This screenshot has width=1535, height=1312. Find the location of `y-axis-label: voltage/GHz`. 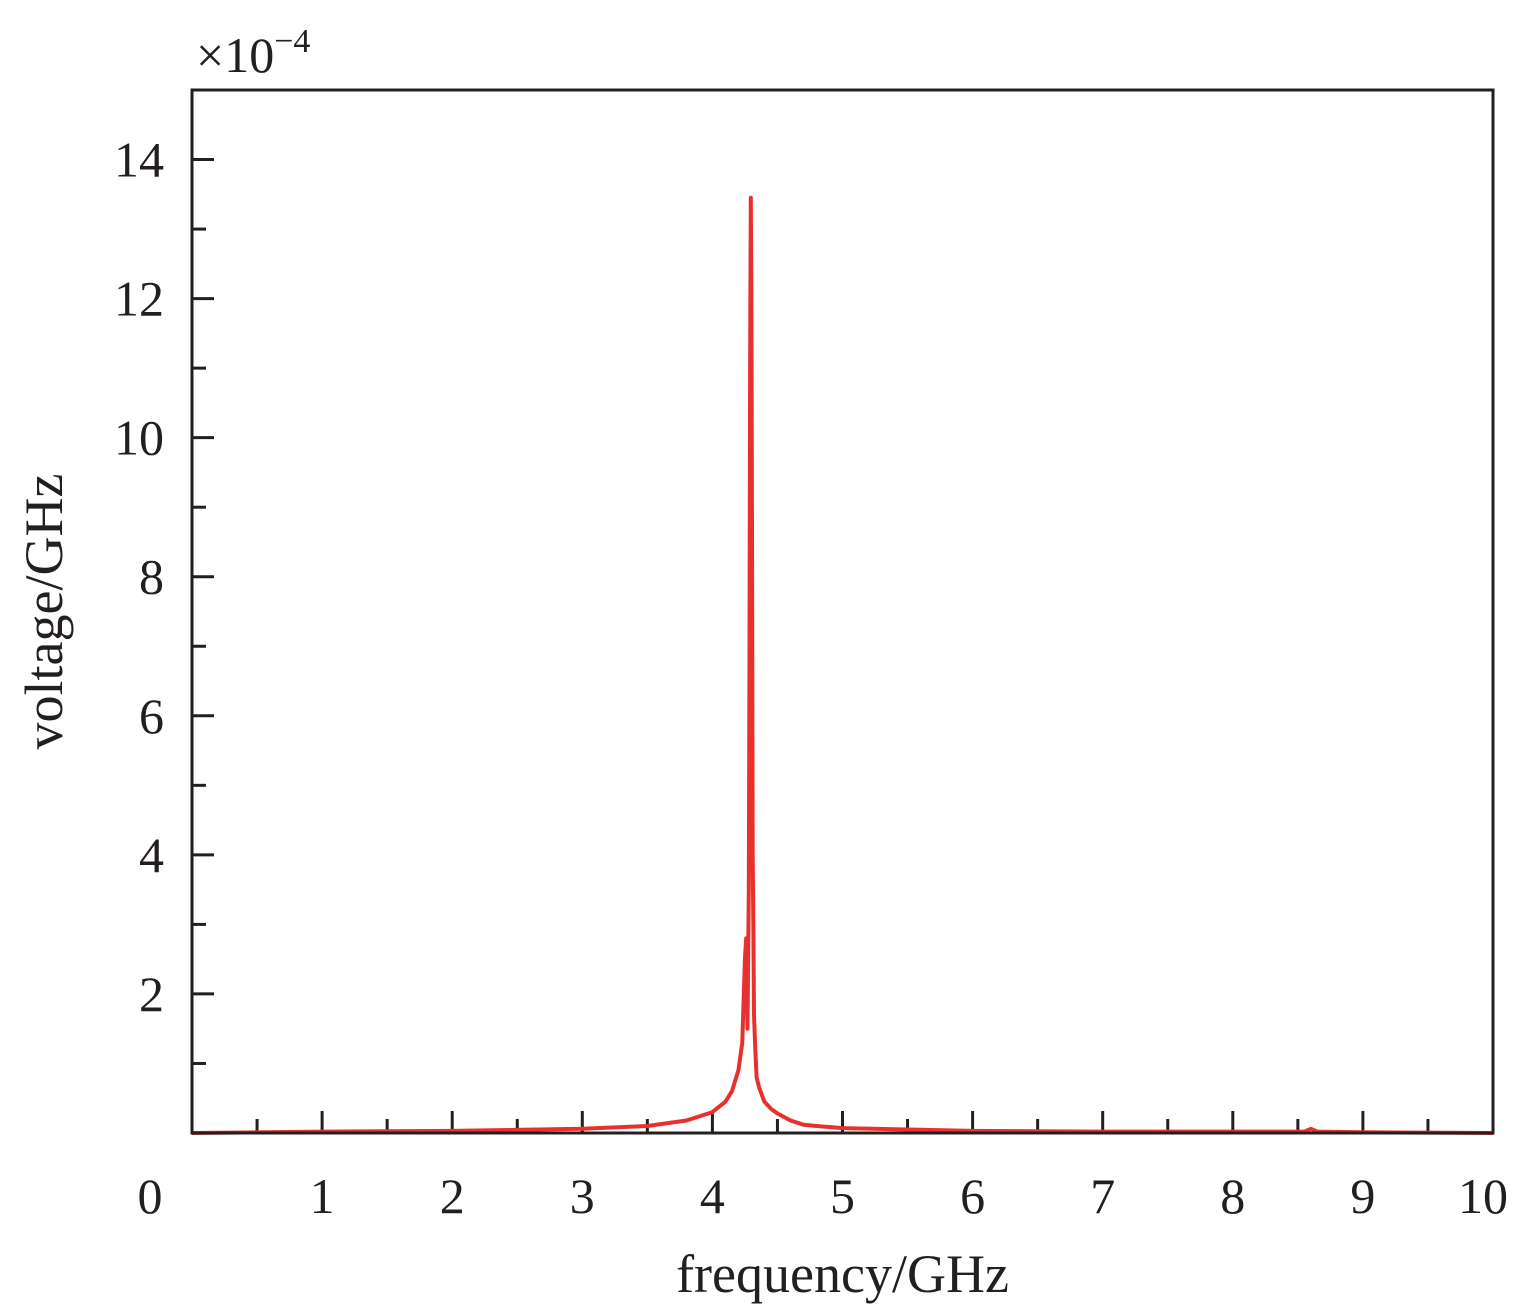

y-axis-label: voltage/GHz is located at coordinates (44, 612).